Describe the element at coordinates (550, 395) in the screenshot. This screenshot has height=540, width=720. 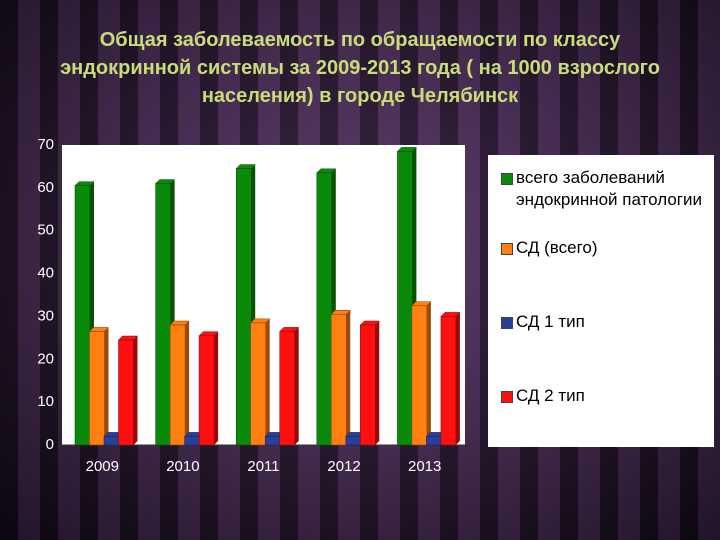
I see `legend-label: СД 2 тип` at that location.